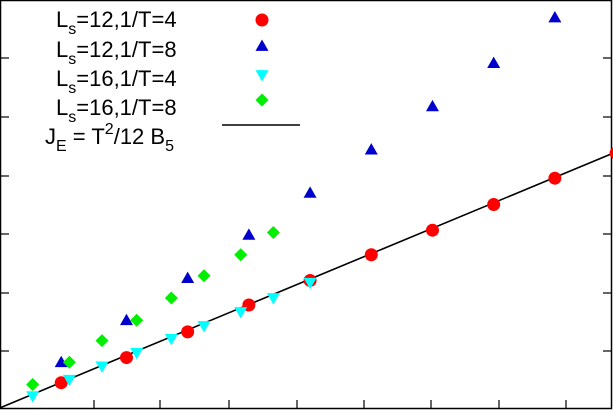 This screenshot has height=410, width=613. Describe the element at coordinates (116, 52) in the screenshot. I see `legend-label-series-2: Ls=12,1/T=8` at that location.